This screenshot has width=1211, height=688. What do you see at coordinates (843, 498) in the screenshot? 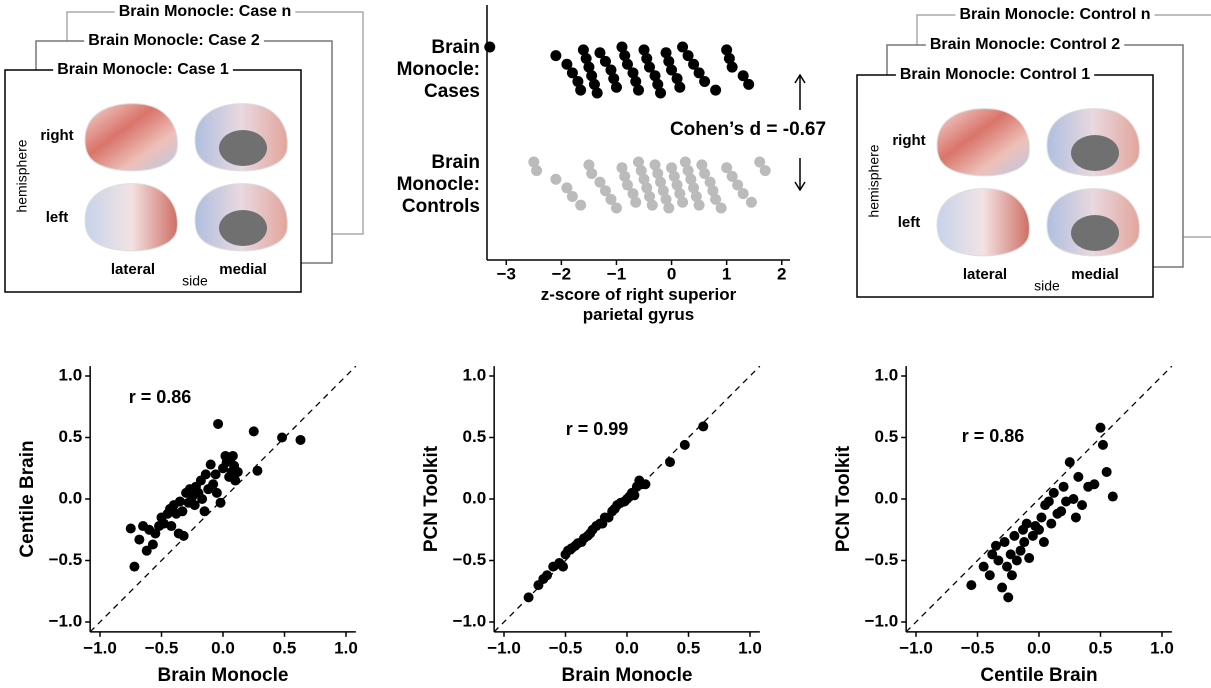
I see `y-axis-label: PCN Toolkit` at bounding box center [843, 498].